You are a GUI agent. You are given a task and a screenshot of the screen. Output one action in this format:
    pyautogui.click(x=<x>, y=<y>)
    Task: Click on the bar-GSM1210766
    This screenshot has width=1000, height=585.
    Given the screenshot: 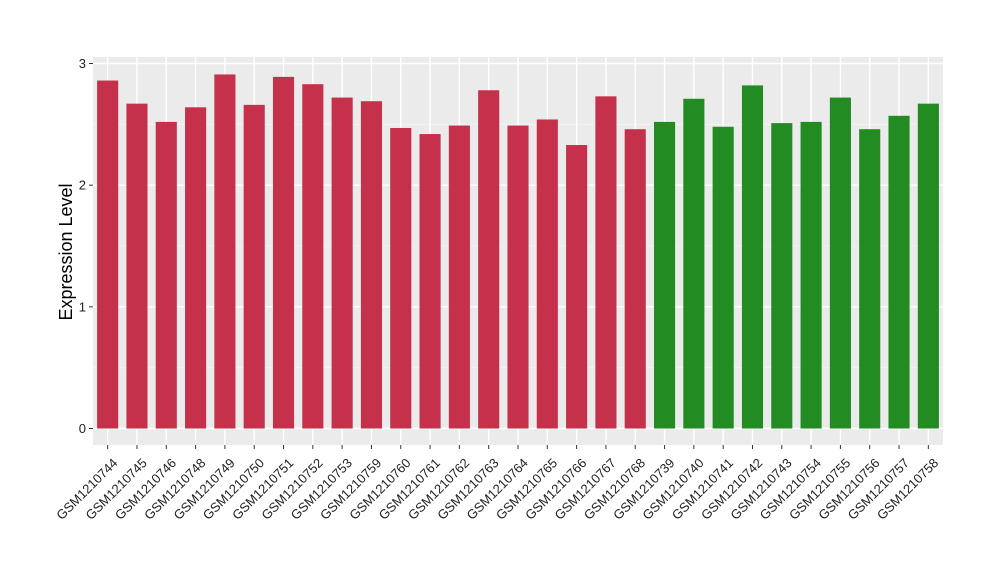 What is the action you would take?
    pyautogui.click(x=577, y=287)
    